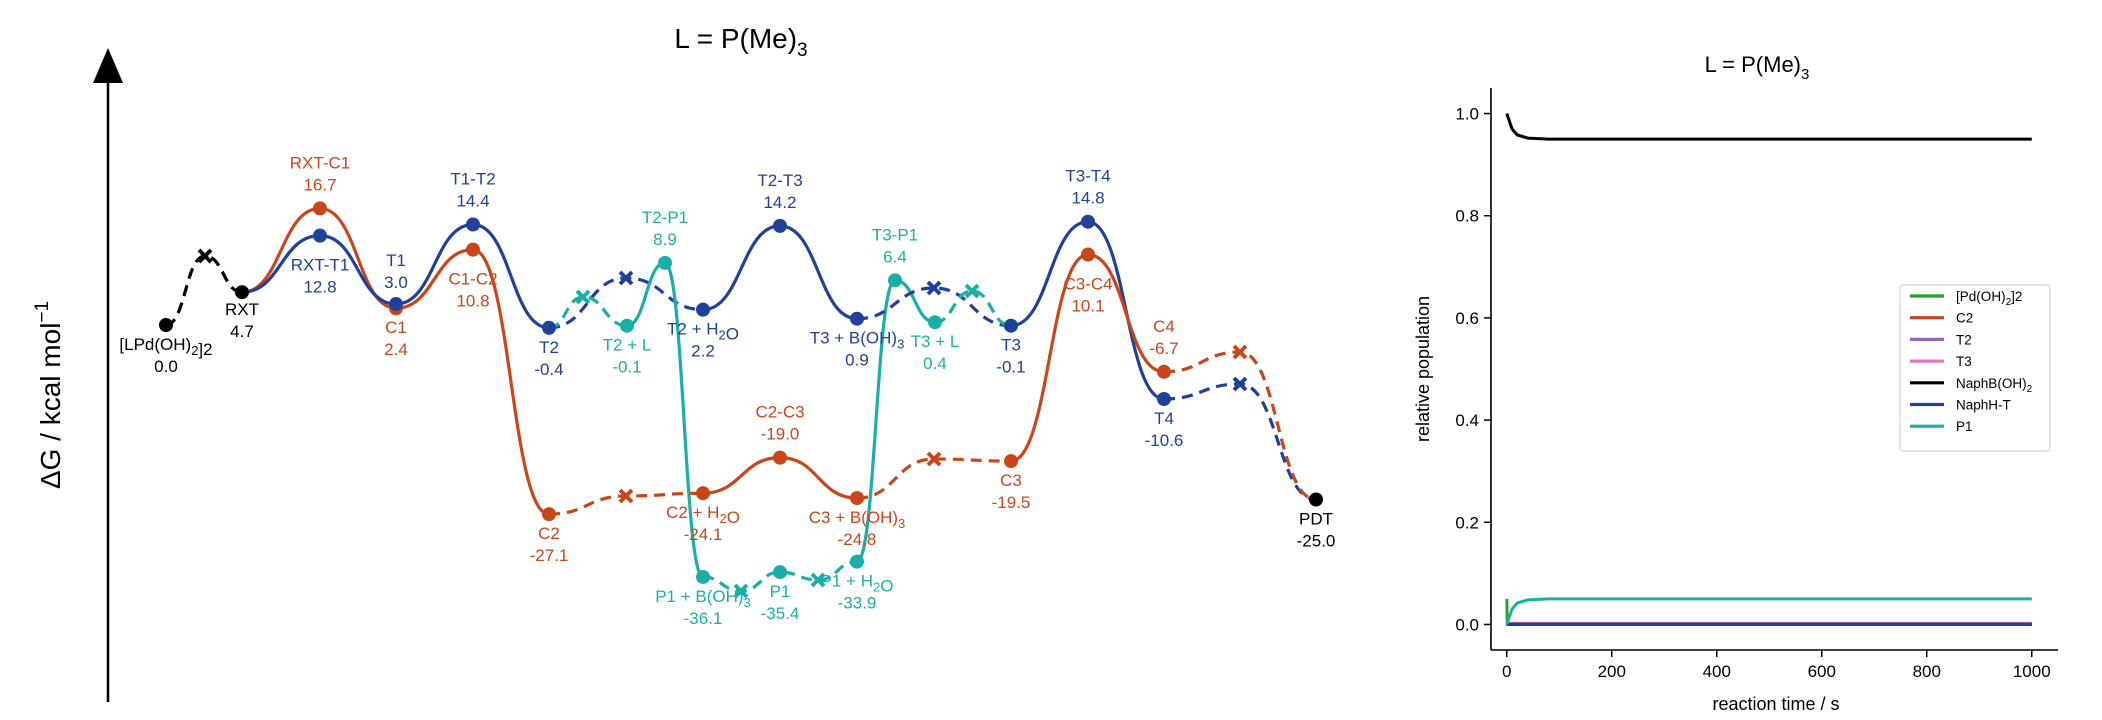  I want to click on state-label-t3: T3, so click(1011, 345).